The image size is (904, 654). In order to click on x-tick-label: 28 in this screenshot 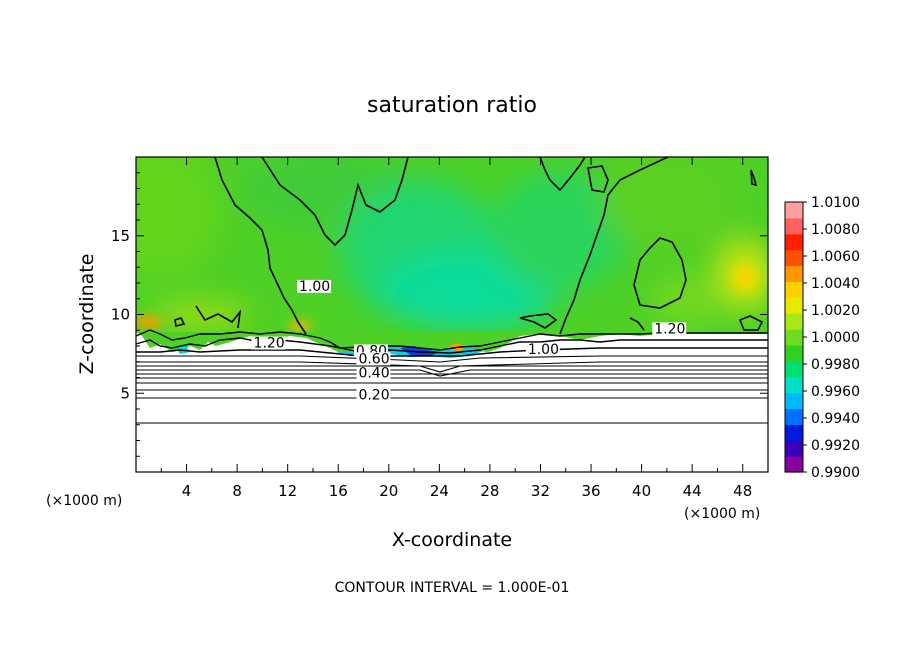, I will do `click(489, 491)`.